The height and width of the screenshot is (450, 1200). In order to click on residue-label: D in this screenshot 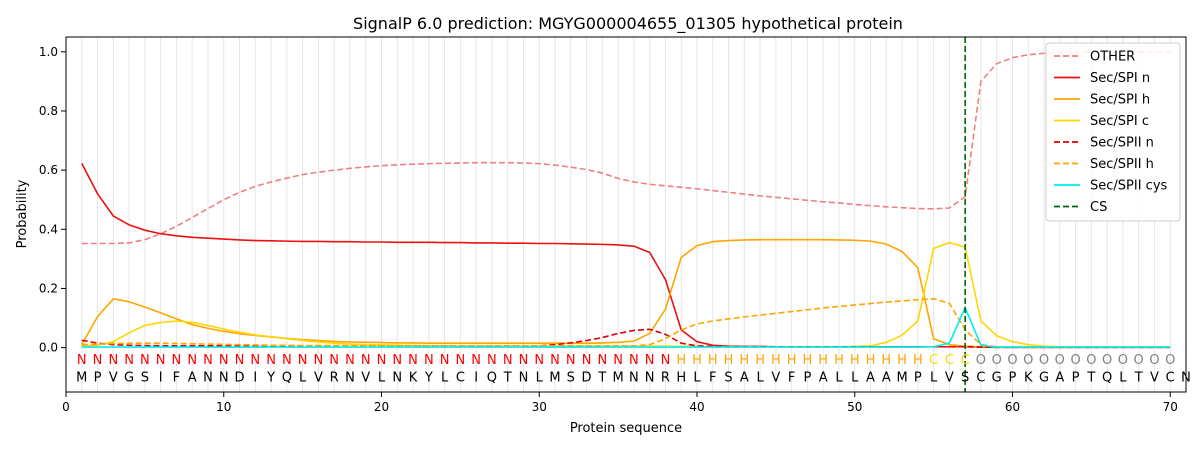, I will do `click(240, 378)`.